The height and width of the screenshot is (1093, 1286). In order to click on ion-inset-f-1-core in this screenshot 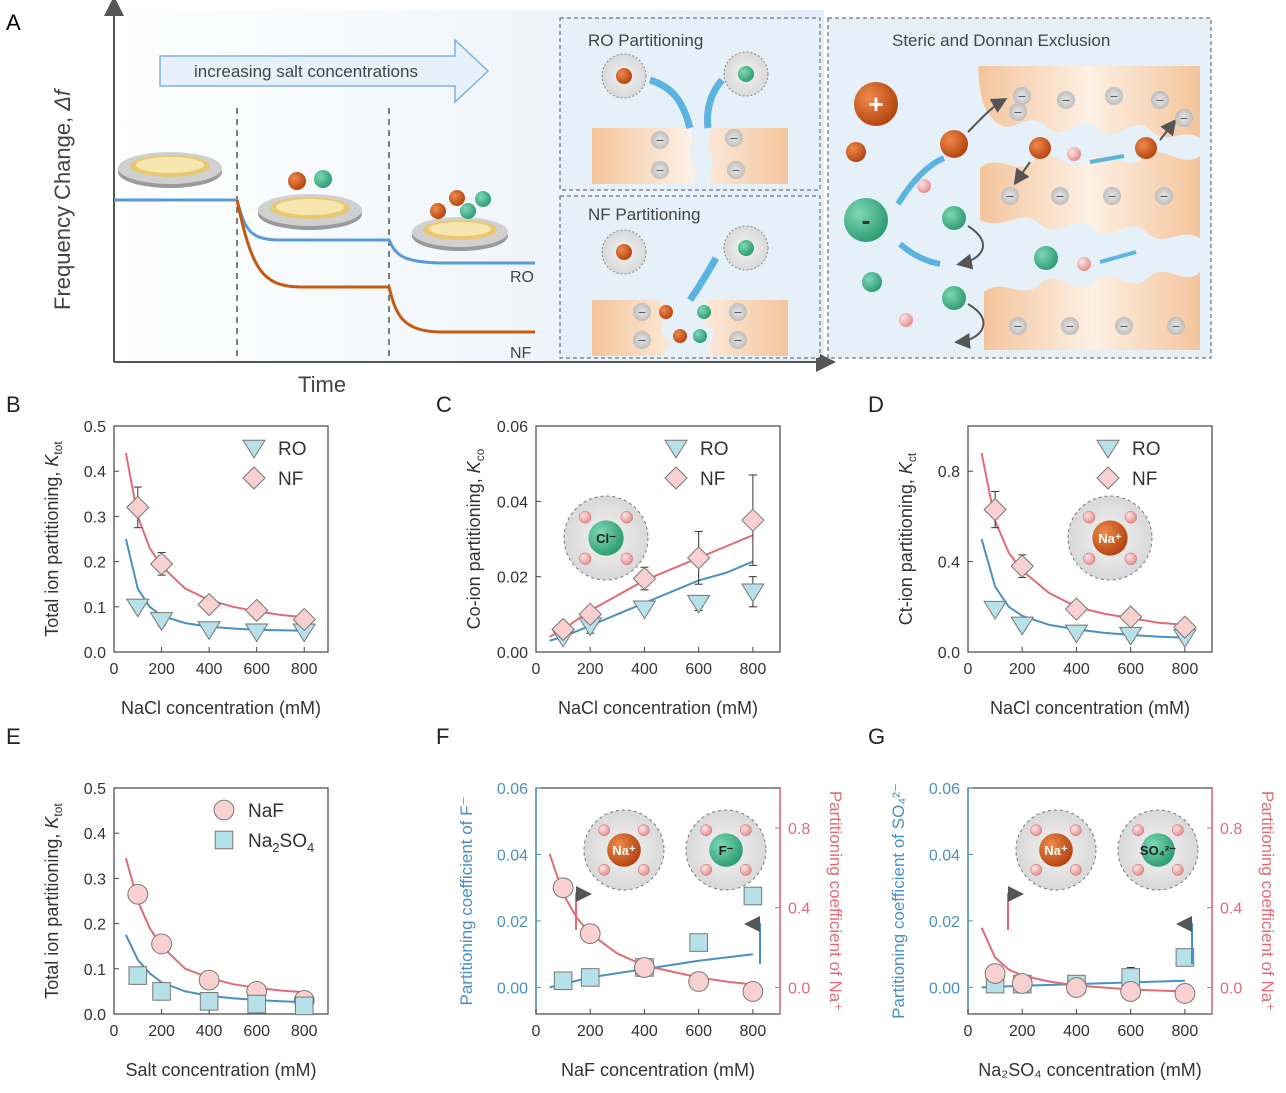, I will do `click(726, 850)`.